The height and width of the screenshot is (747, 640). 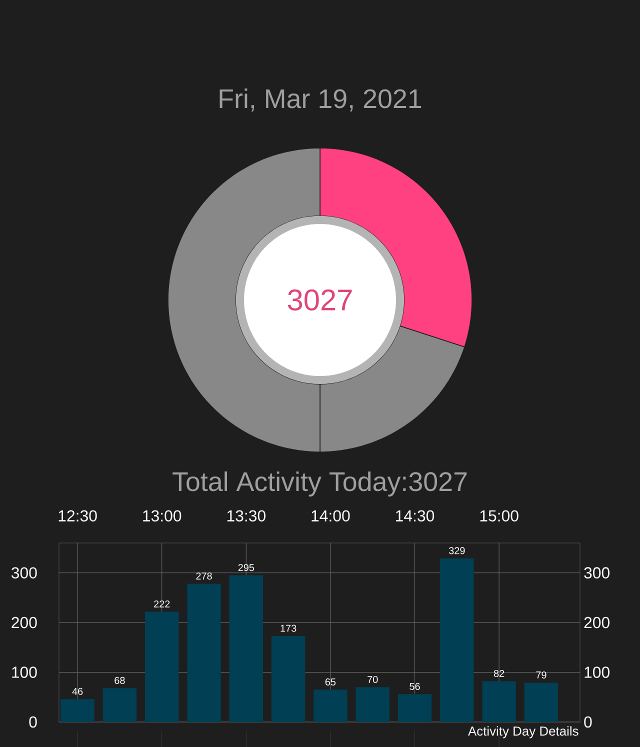 What do you see at coordinates (415, 686) in the screenshot?
I see `data-label: 56` at bounding box center [415, 686].